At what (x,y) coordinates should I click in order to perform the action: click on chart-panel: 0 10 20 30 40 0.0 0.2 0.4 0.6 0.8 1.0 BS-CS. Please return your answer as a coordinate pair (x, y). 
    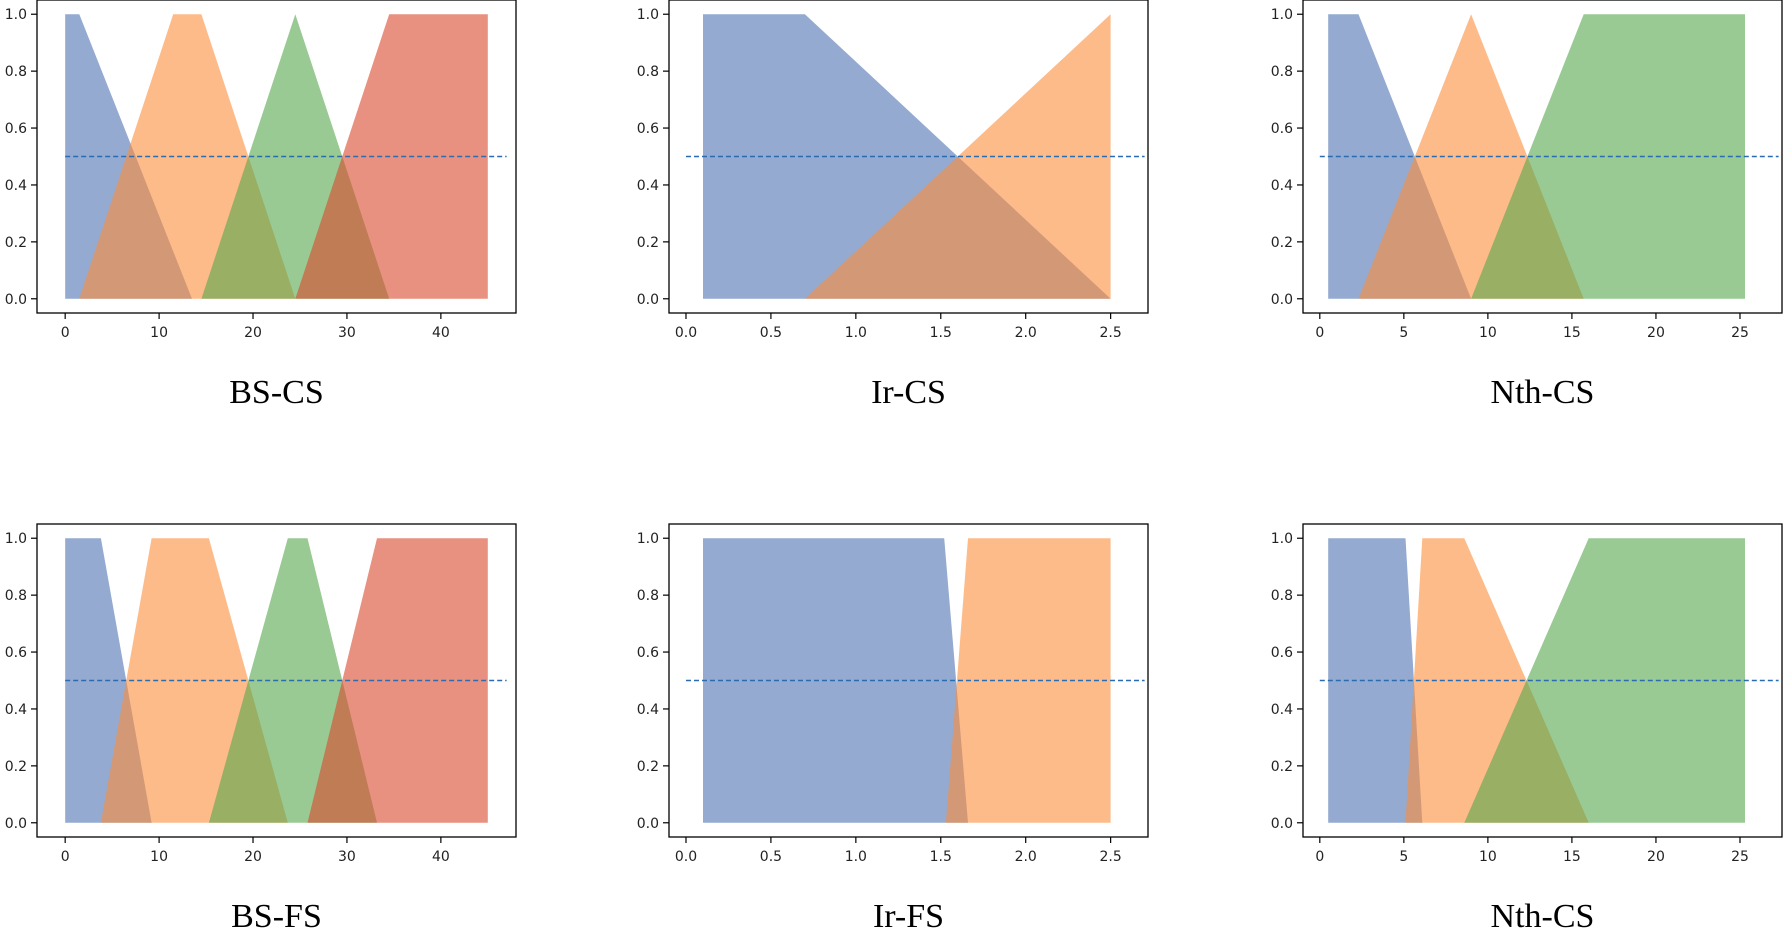
    Looking at the image, I should click on (261, 205).